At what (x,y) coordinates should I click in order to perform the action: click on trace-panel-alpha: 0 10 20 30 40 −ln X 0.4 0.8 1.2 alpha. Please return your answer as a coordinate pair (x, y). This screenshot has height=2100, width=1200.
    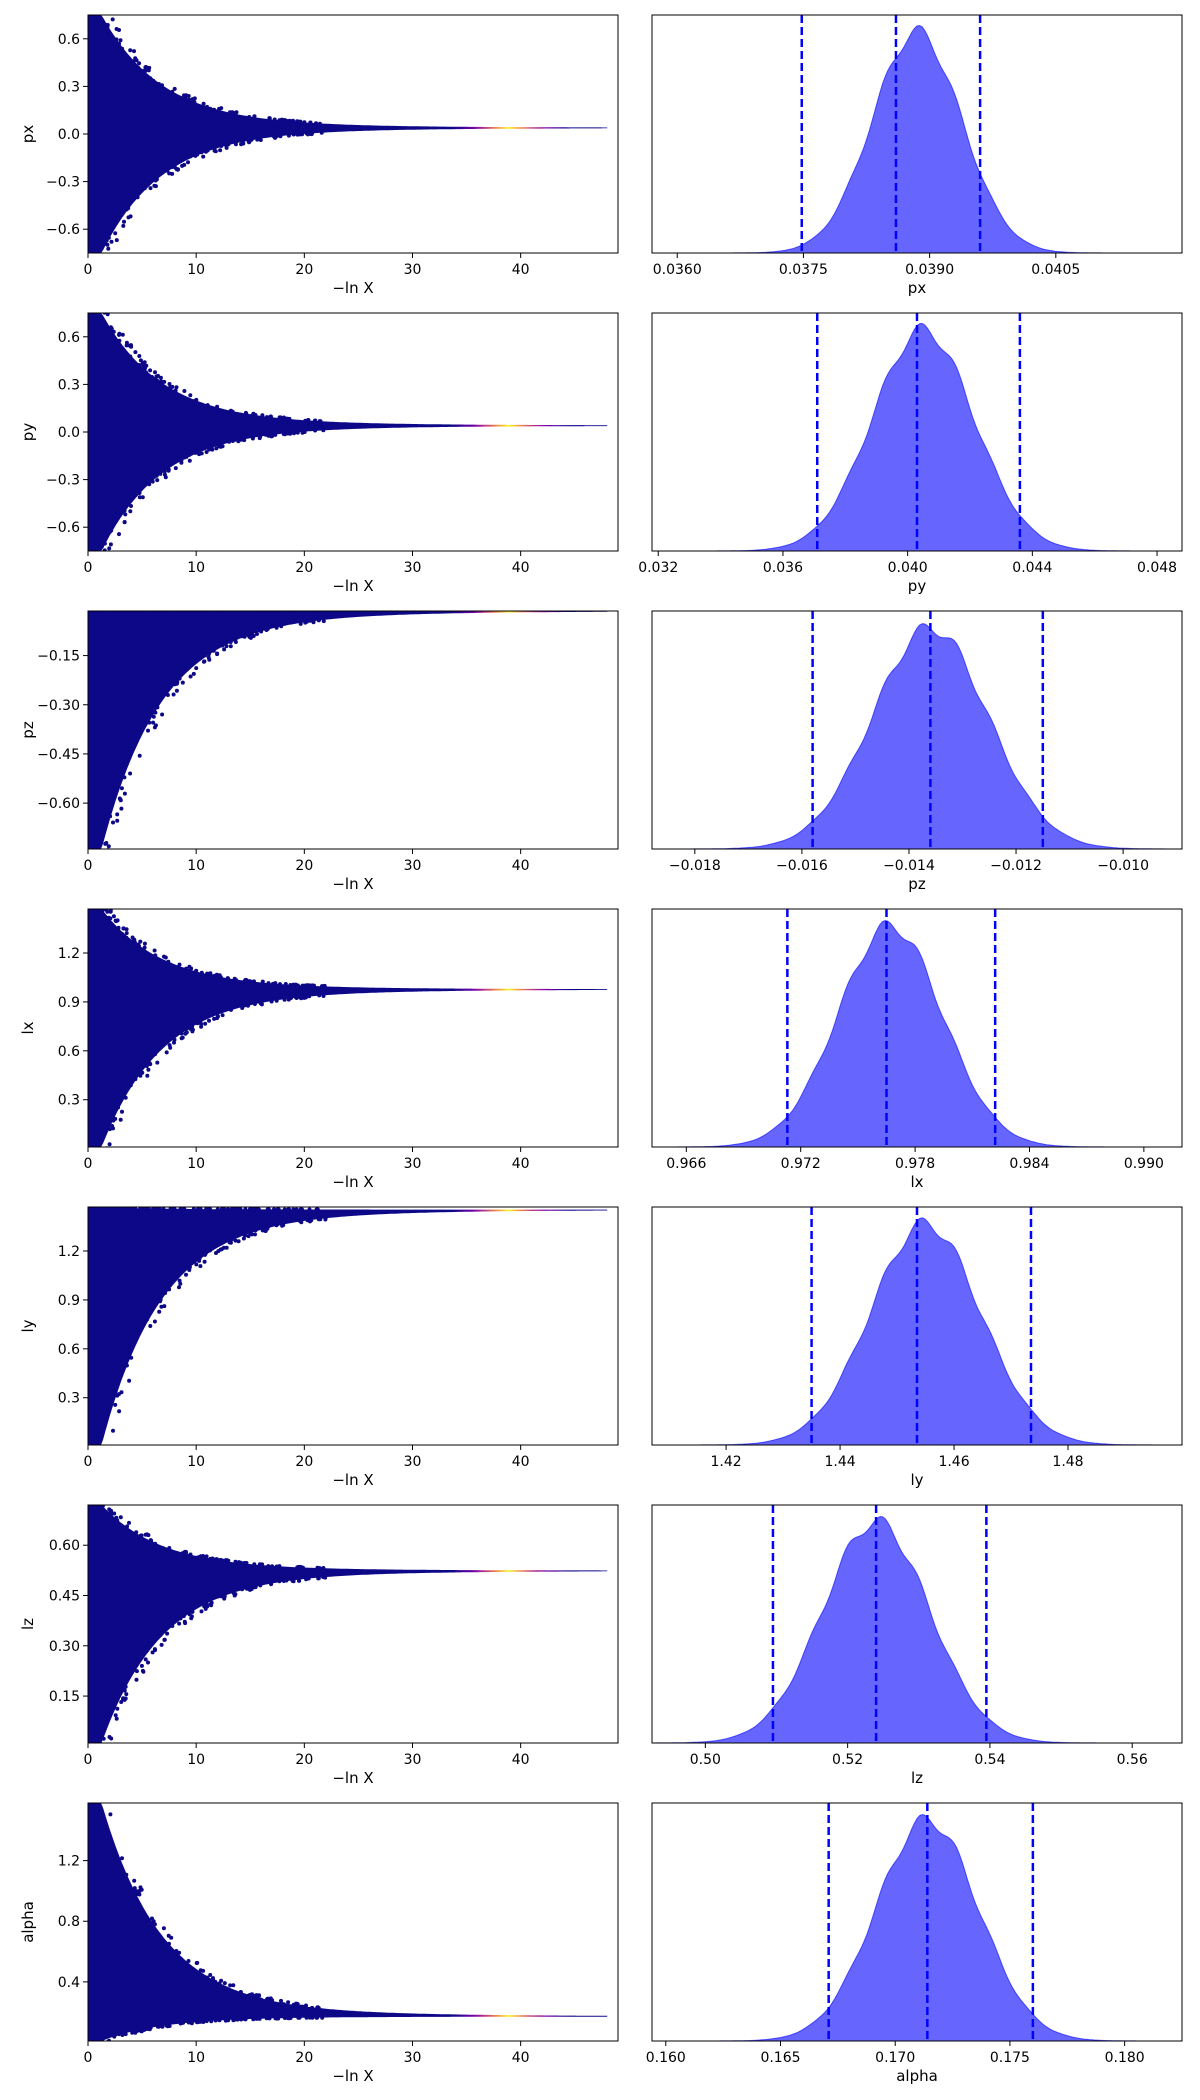
    Looking at the image, I should click on (319, 1941).